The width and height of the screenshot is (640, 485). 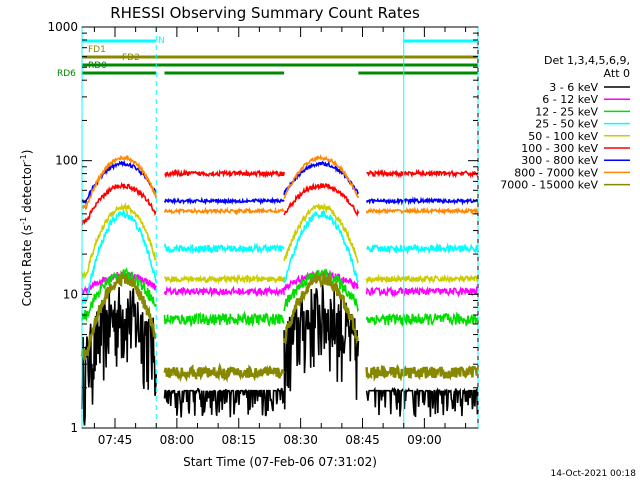 I want to click on x-axis-label: Start Time (07-Feb-06 07:31:02), so click(x=280, y=462).